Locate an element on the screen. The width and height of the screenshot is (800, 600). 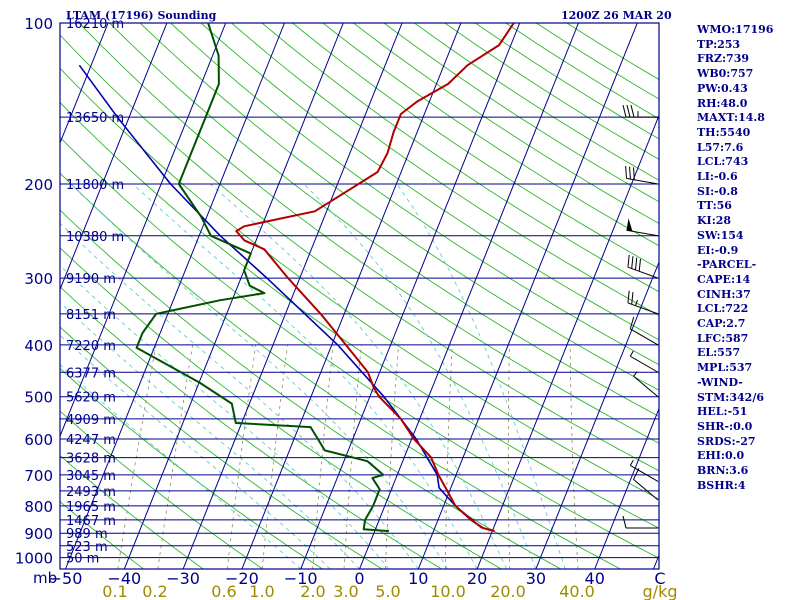
index-line: WMO:17196 is located at coordinates (735, 29).